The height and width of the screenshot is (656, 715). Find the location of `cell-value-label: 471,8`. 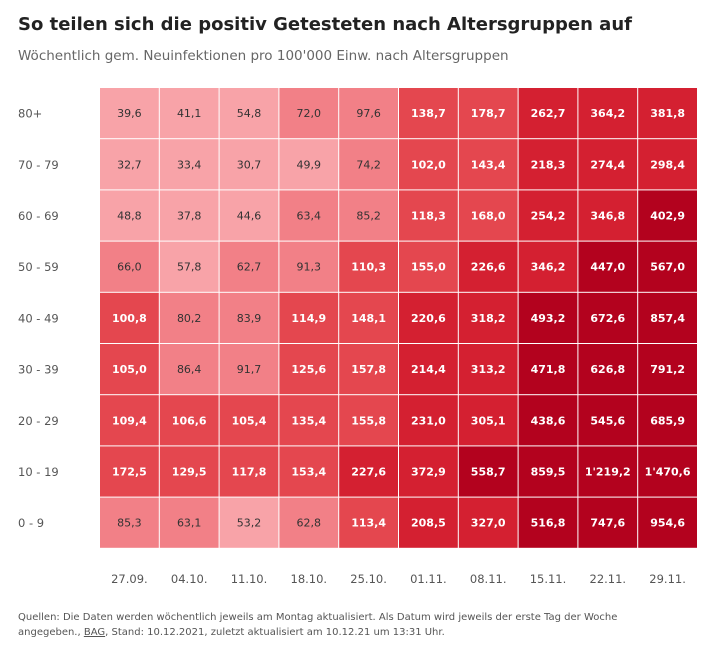

cell-value-label: 471,8 is located at coordinates (548, 369).